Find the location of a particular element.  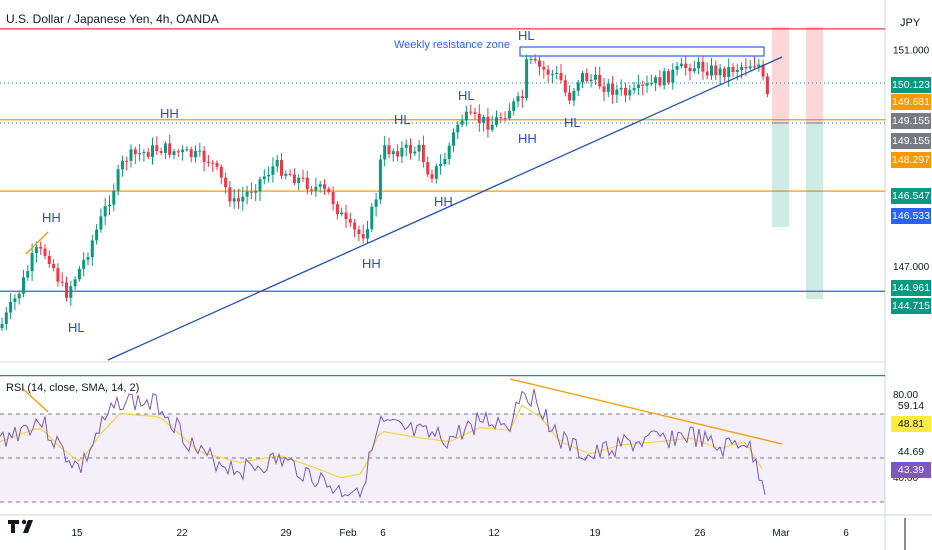

price-axis-tick: 147.000 is located at coordinates (911, 267).